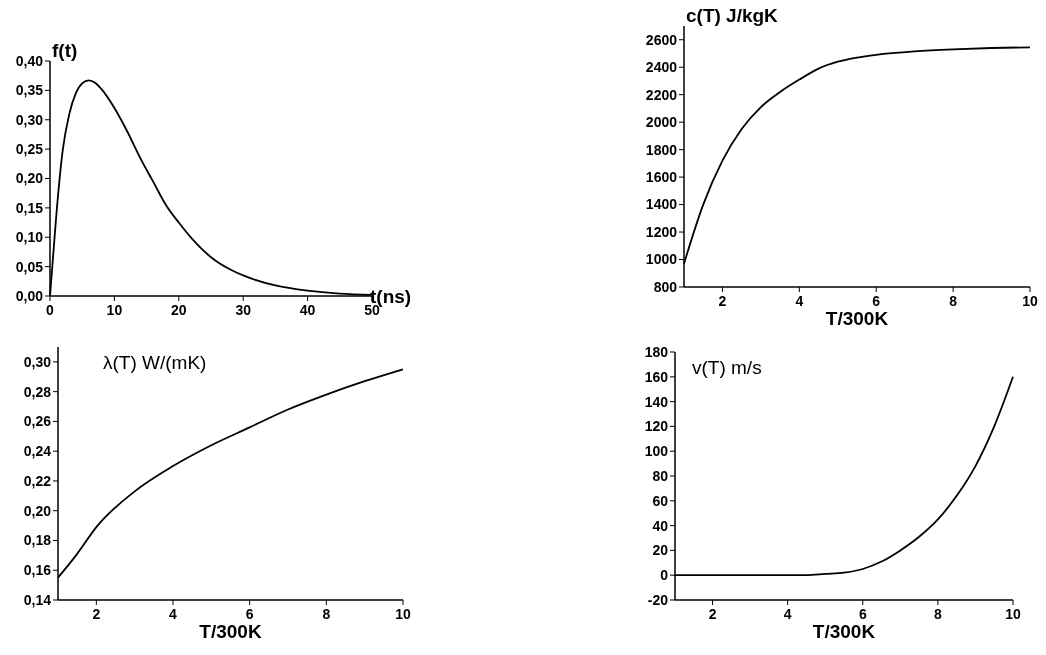 This screenshot has width=1046, height=655. What do you see at coordinates (661, 259) in the screenshot?
I see `y-tick-label: 1000` at bounding box center [661, 259].